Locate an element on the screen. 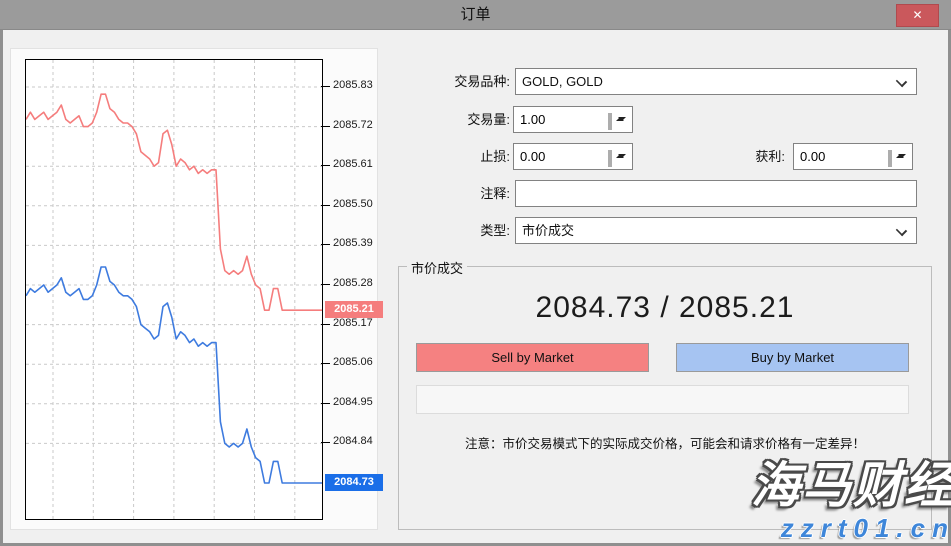 The height and width of the screenshot is (546, 951). symbol-select: GOLD, GOLD is located at coordinates (716, 81).